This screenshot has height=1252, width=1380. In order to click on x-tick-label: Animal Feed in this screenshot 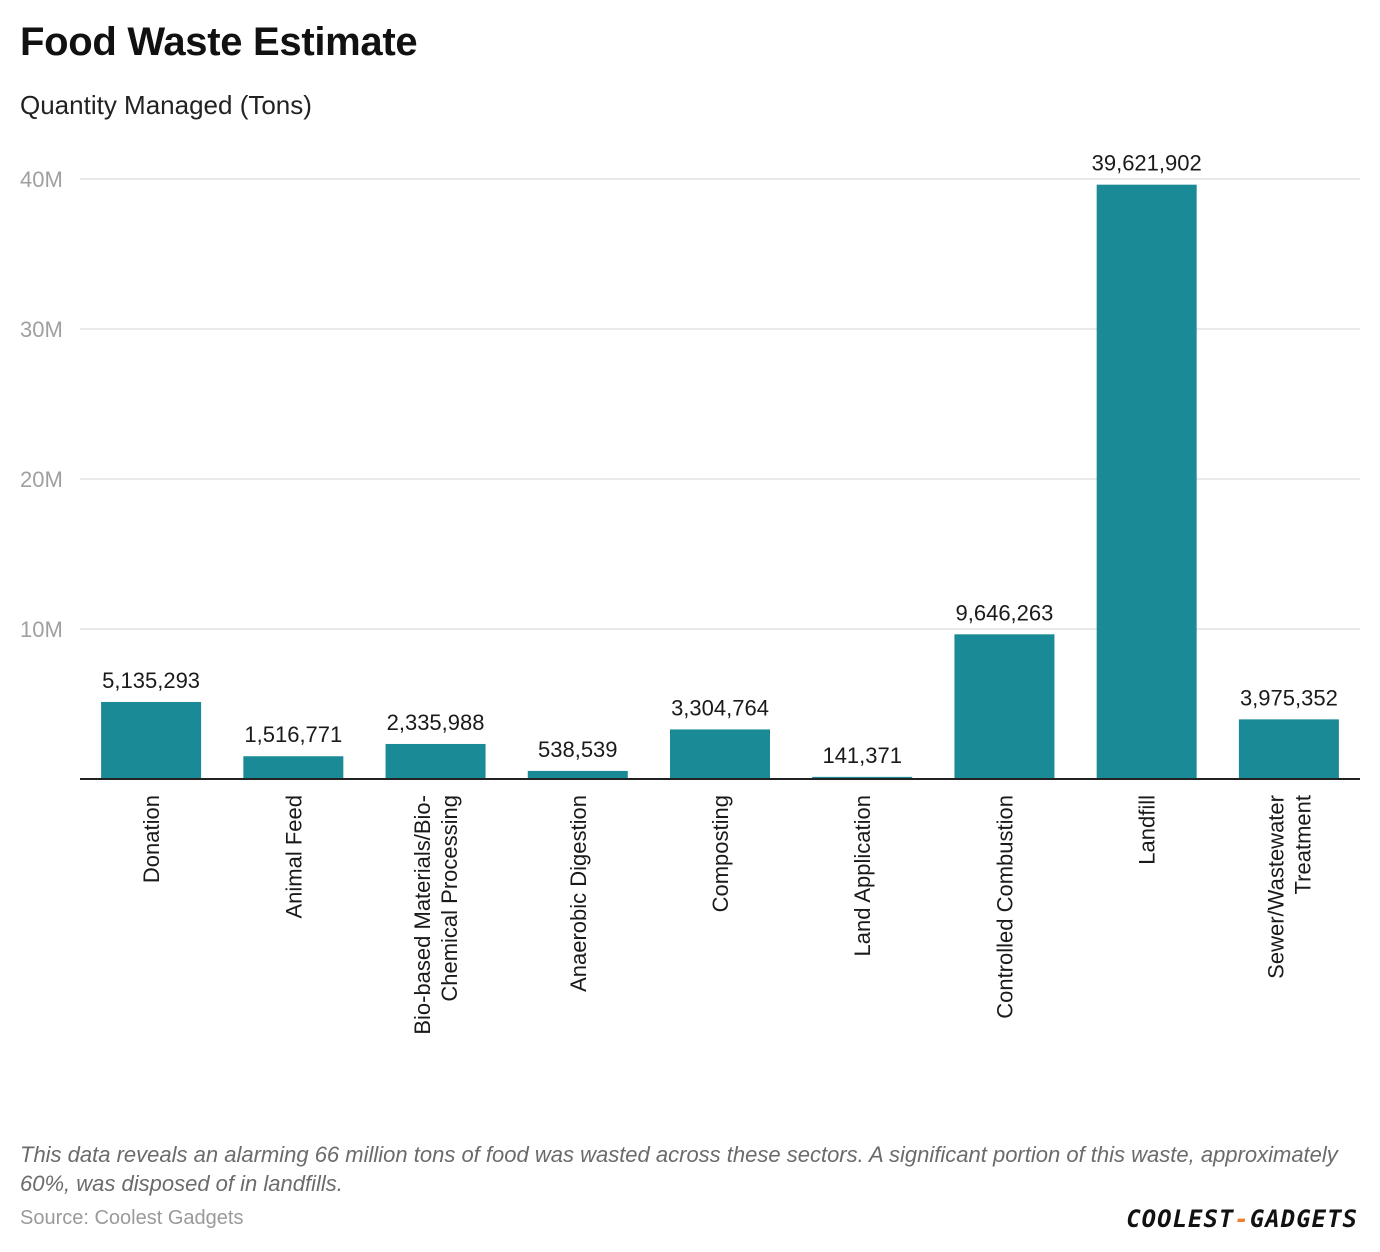, I will do `click(293, 857)`.